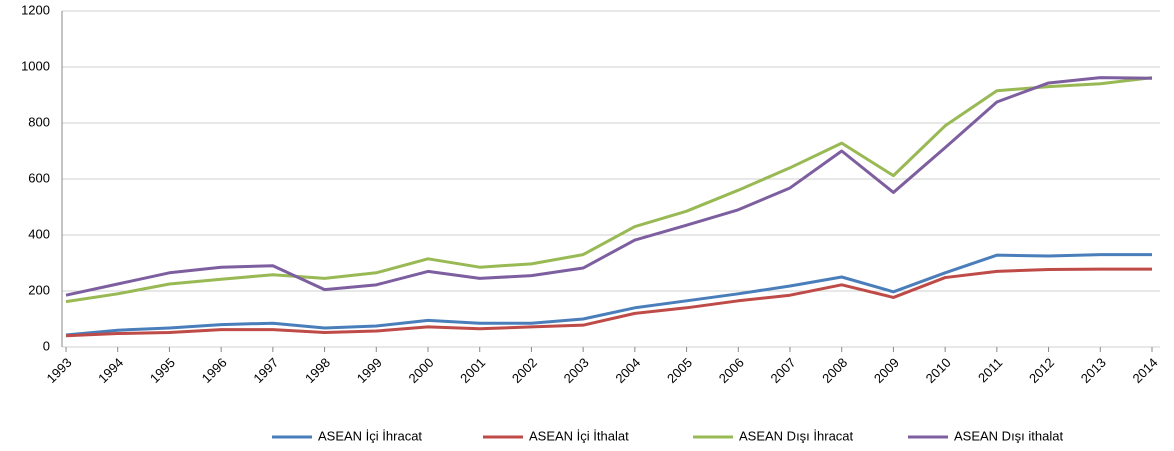 The width and height of the screenshot is (1174, 451). I want to click on x-tick-label: 2009, so click(886, 370).